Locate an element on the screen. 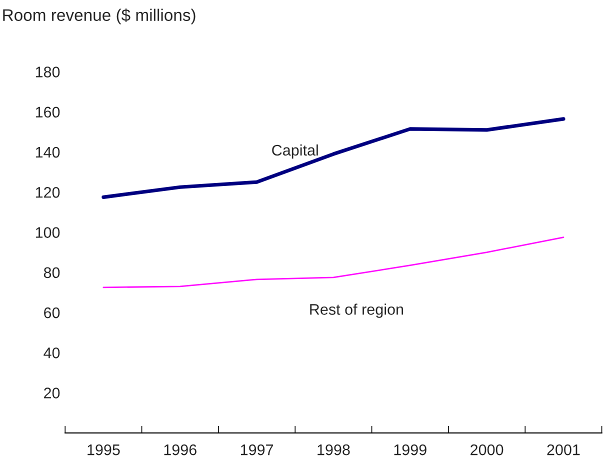  x-tick-label: 1997 is located at coordinates (257, 450).